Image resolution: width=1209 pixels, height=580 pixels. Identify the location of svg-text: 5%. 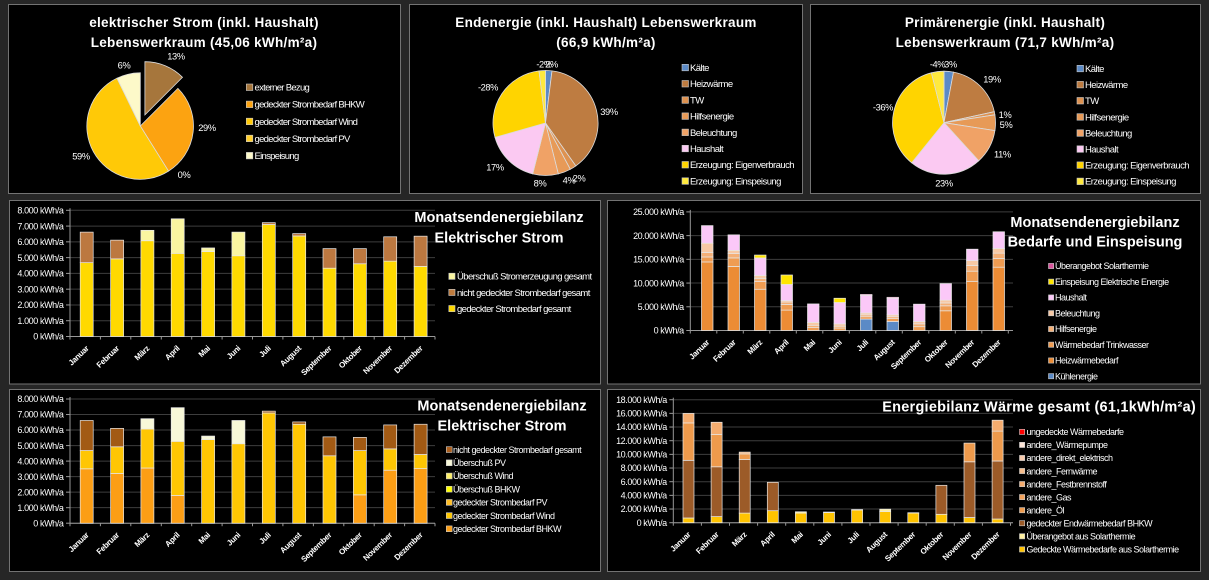
(1006, 125).